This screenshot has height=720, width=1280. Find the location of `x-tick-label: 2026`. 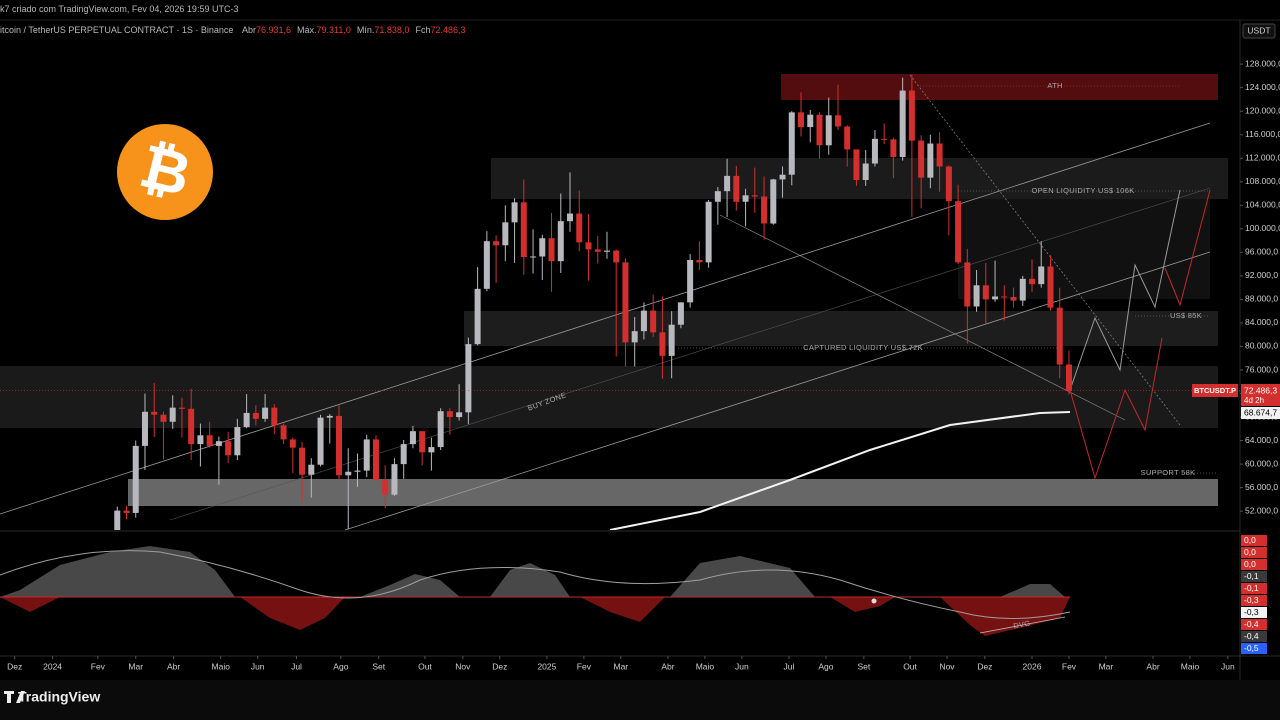

x-tick-label: 2026 is located at coordinates (1032, 666).